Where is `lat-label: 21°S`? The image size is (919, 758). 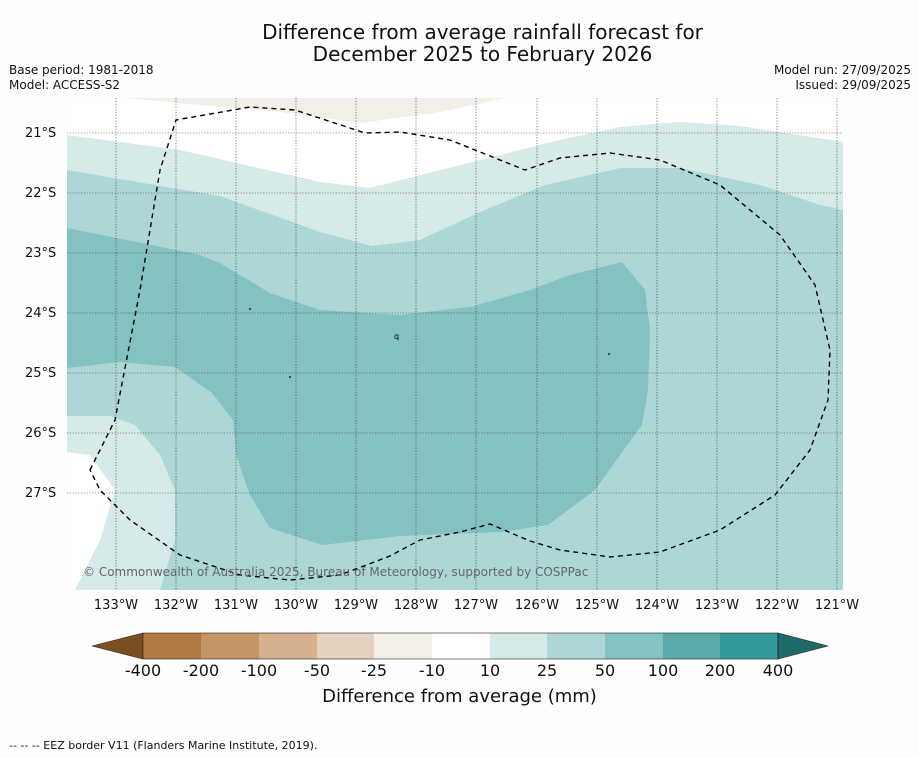
lat-label: 21°S is located at coordinates (41, 133).